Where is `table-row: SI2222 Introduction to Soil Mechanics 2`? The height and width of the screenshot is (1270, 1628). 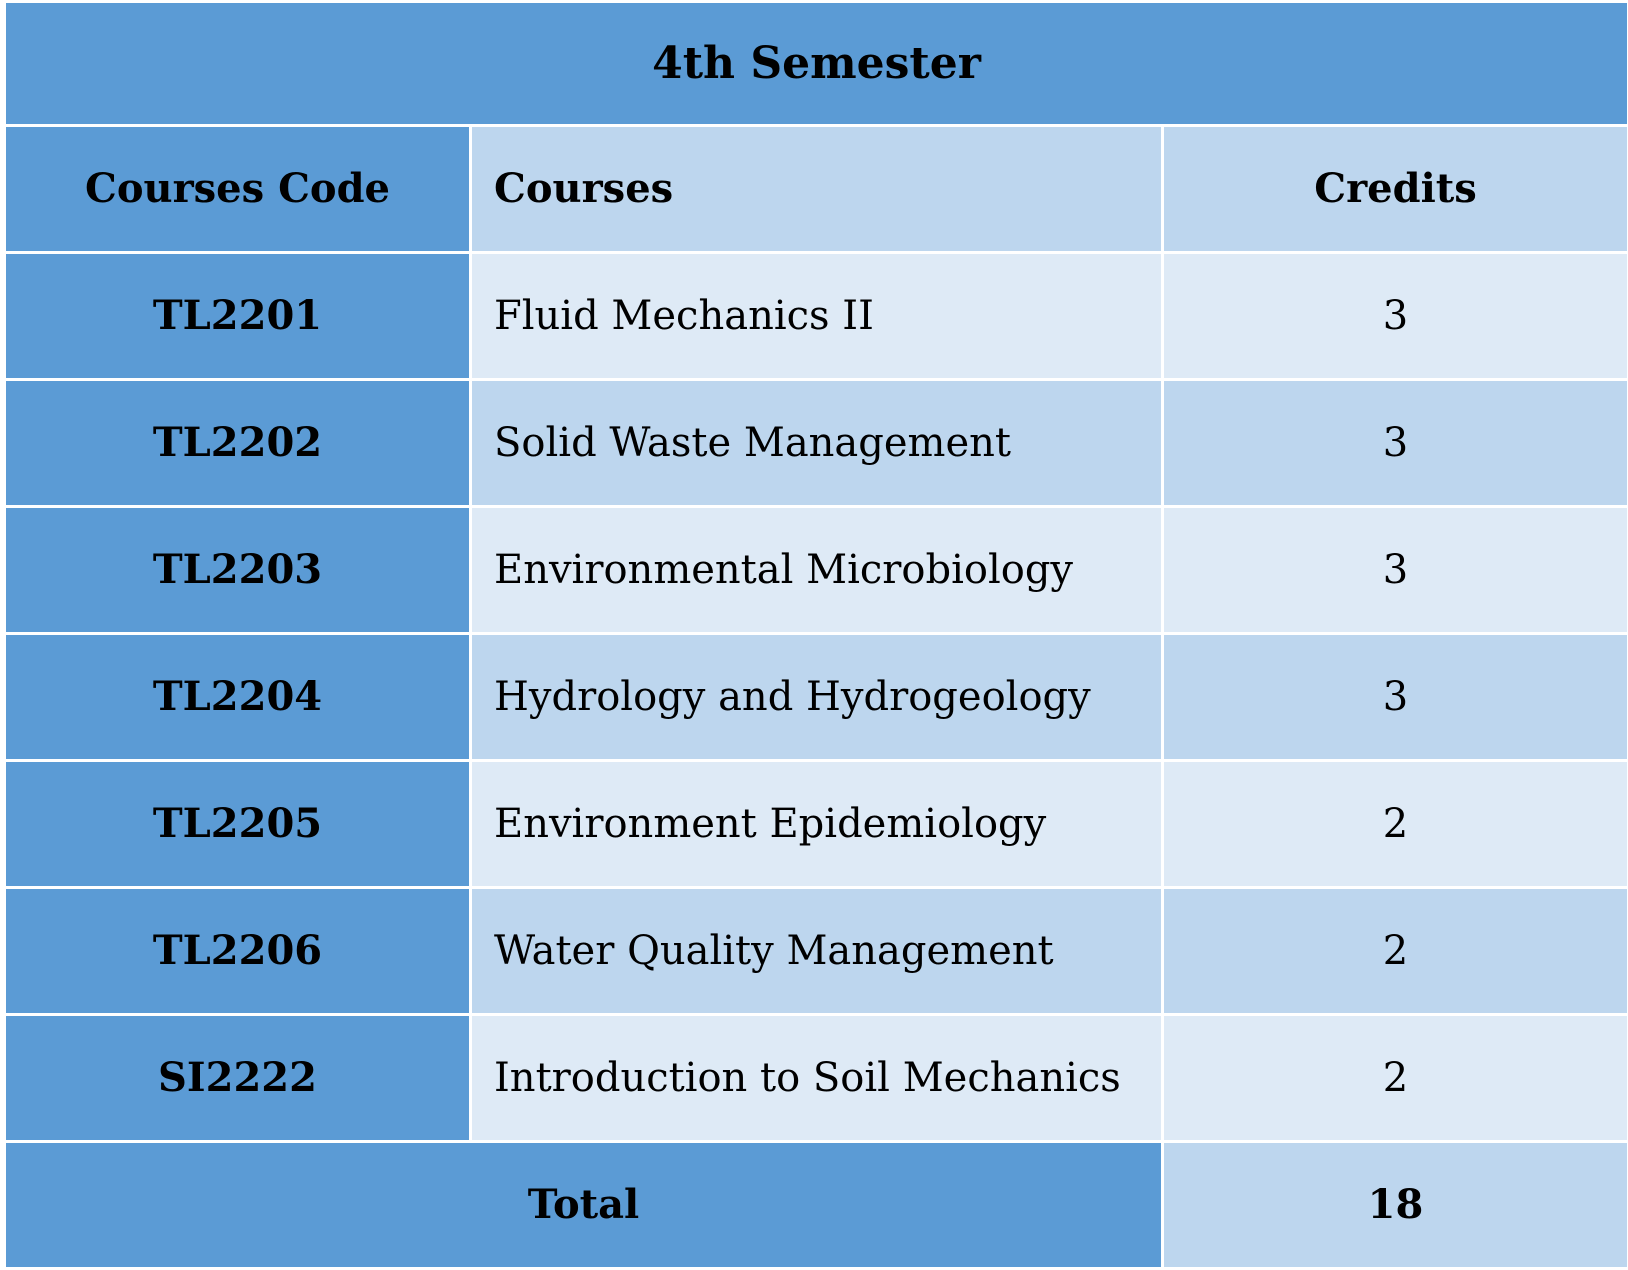
table-row: SI2222 Introduction to Soil Mechanics 2 is located at coordinates (815, 1078).